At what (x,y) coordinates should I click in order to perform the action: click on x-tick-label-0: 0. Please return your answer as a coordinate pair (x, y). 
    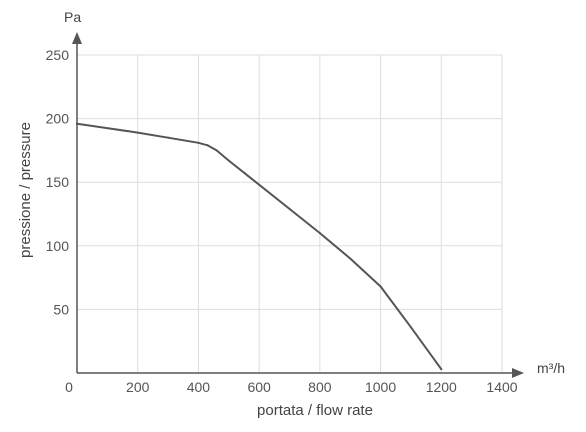
    Looking at the image, I should click on (69, 387).